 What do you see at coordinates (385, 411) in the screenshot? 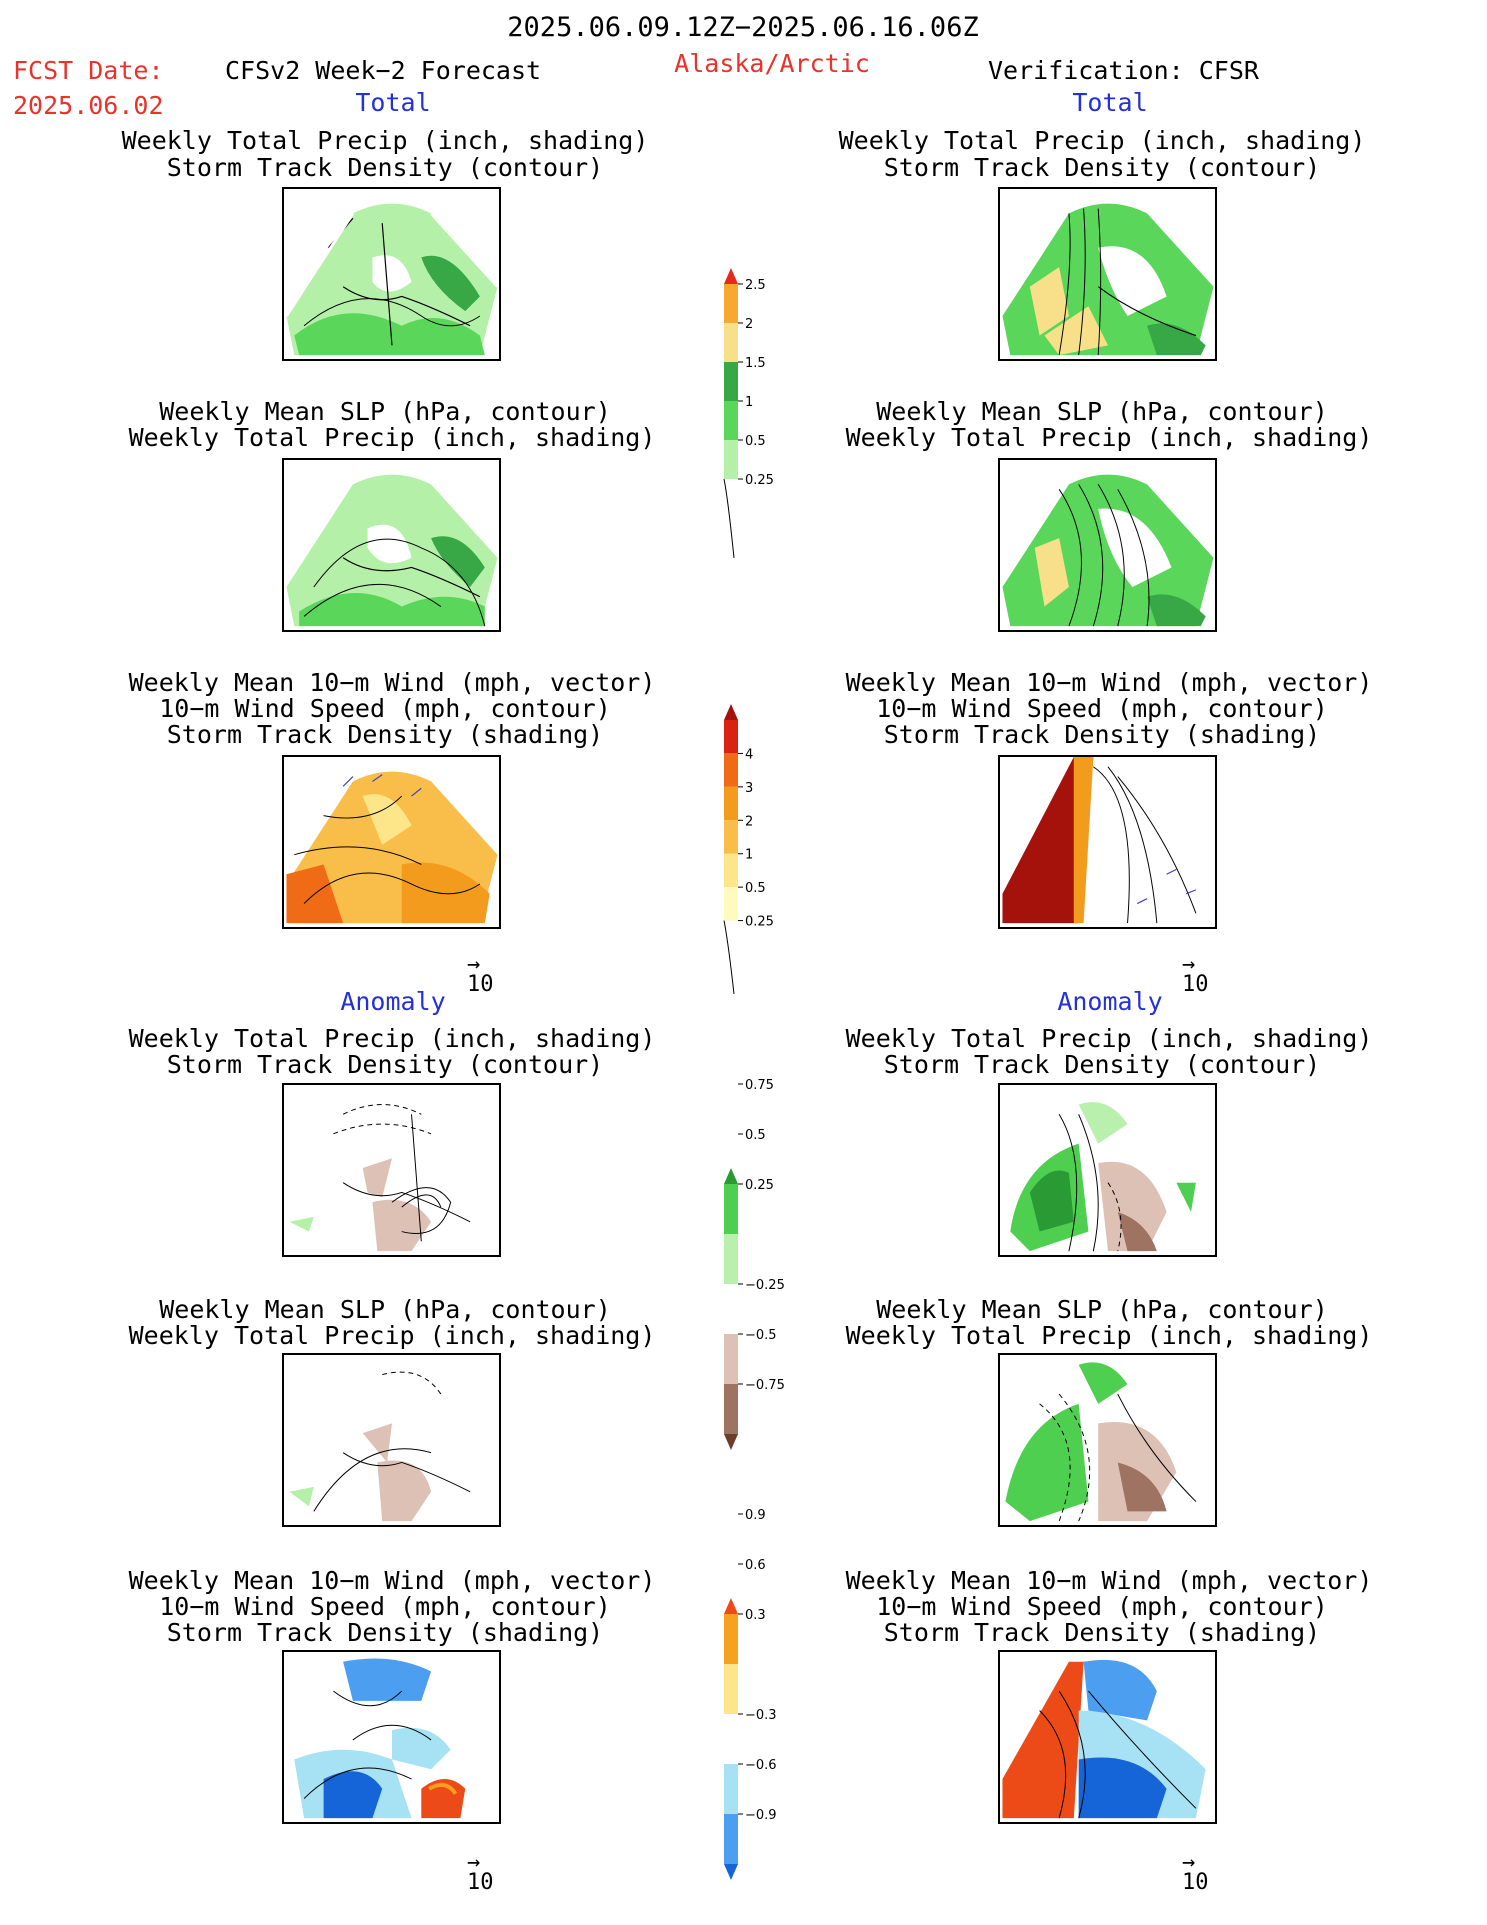
I see `panel-title-l2a: Weekly Mean SLP (hPa, contour)` at bounding box center [385, 411].